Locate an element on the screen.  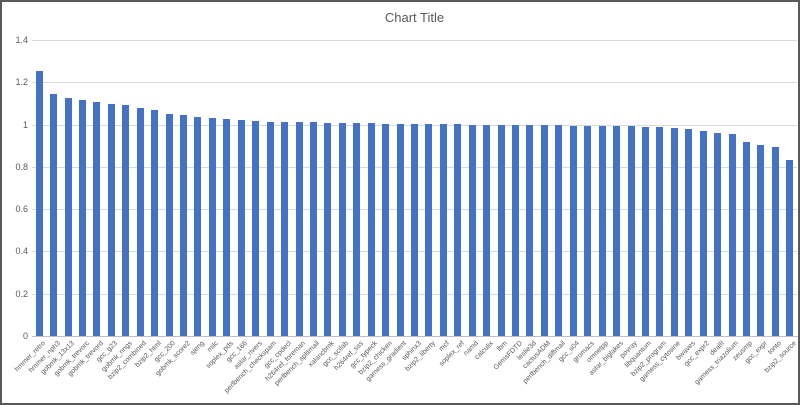
x-axis-line is located at coordinates (415, 336).